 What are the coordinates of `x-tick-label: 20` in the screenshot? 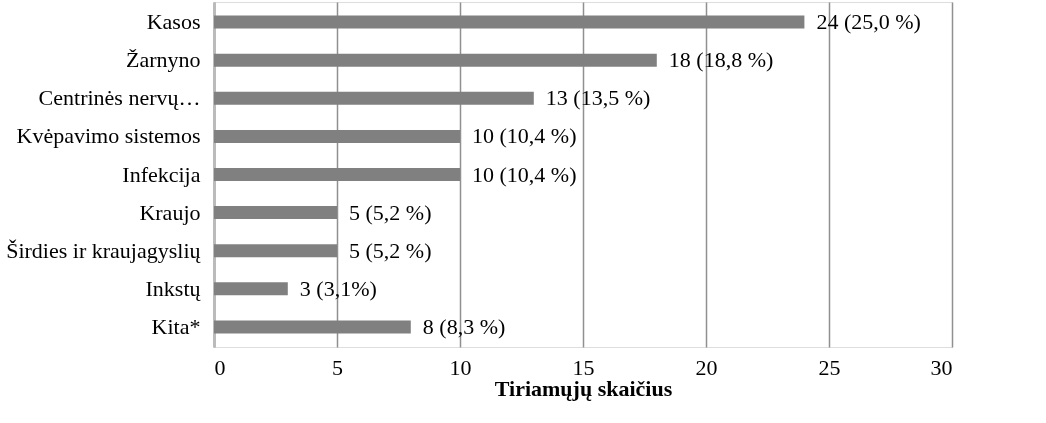 It's located at (706, 367).